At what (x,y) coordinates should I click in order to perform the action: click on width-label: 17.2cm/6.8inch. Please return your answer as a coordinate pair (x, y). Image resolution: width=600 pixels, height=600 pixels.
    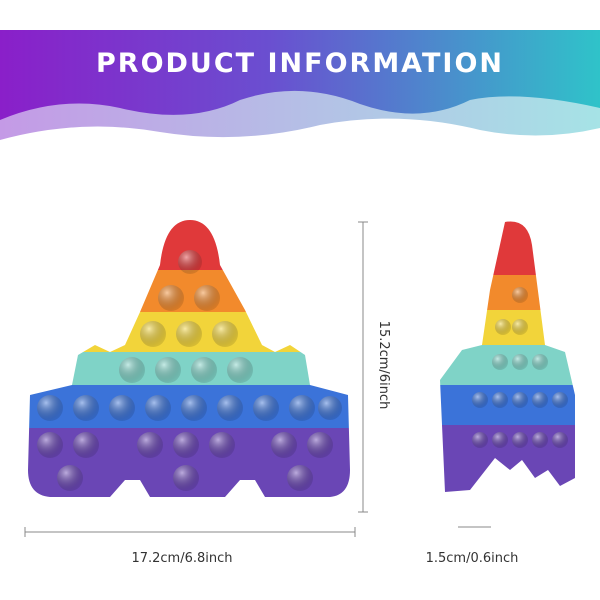
    Looking at the image, I should click on (181, 558).